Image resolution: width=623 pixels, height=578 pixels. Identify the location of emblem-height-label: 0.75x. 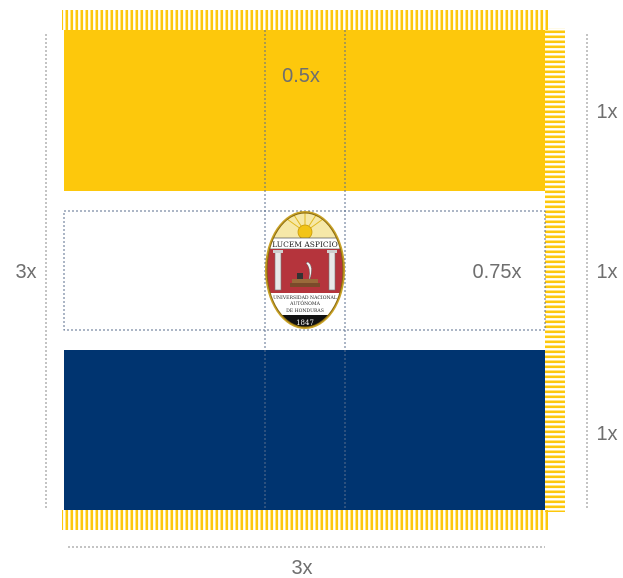
(497, 272).